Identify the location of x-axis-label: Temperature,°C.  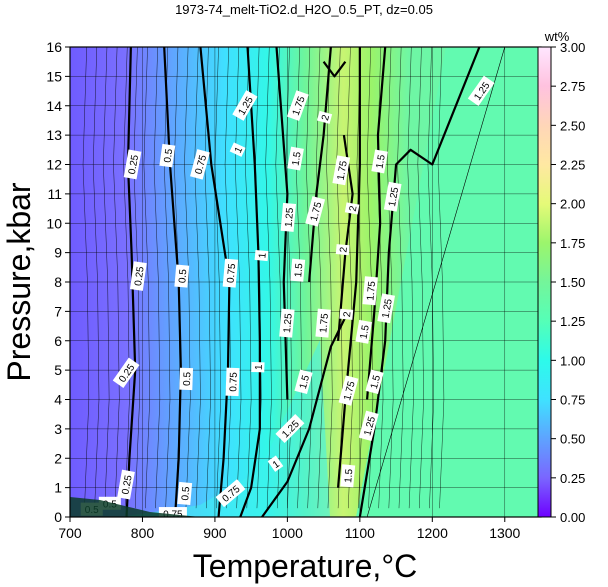
(305, 566).